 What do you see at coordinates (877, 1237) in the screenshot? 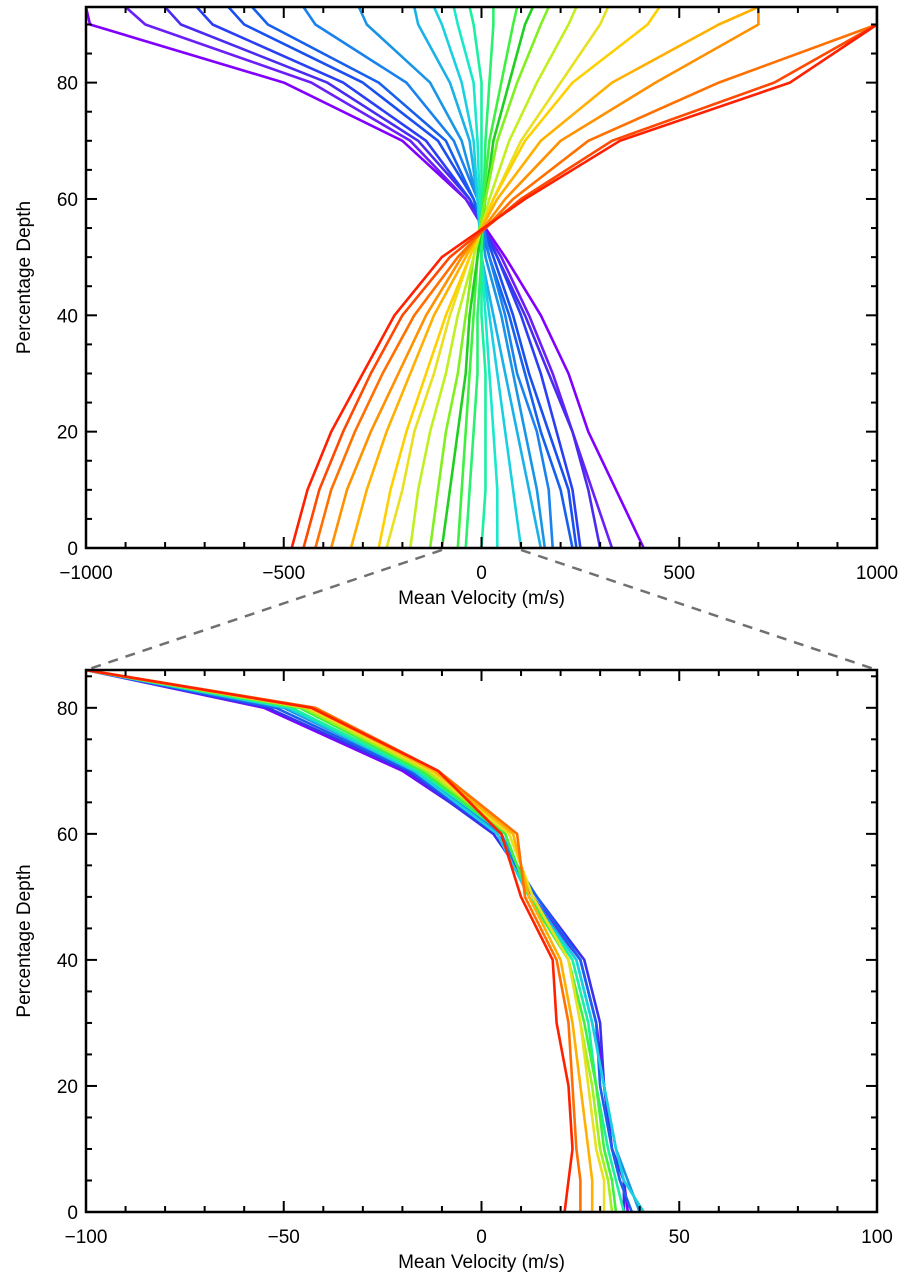
I see `x-tick-label: 100` at bounding box center [877, 1237].